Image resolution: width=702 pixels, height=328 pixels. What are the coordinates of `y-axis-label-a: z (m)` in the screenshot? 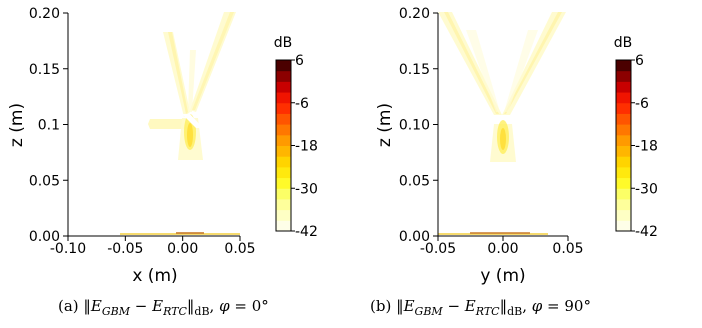 It's located at (17, 125).